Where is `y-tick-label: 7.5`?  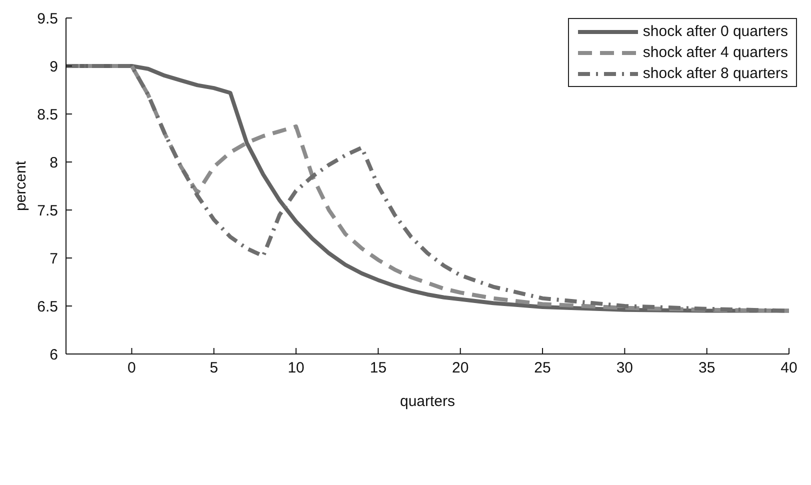 y-tick-label: 7.5 is located at coordinates (47, 211).